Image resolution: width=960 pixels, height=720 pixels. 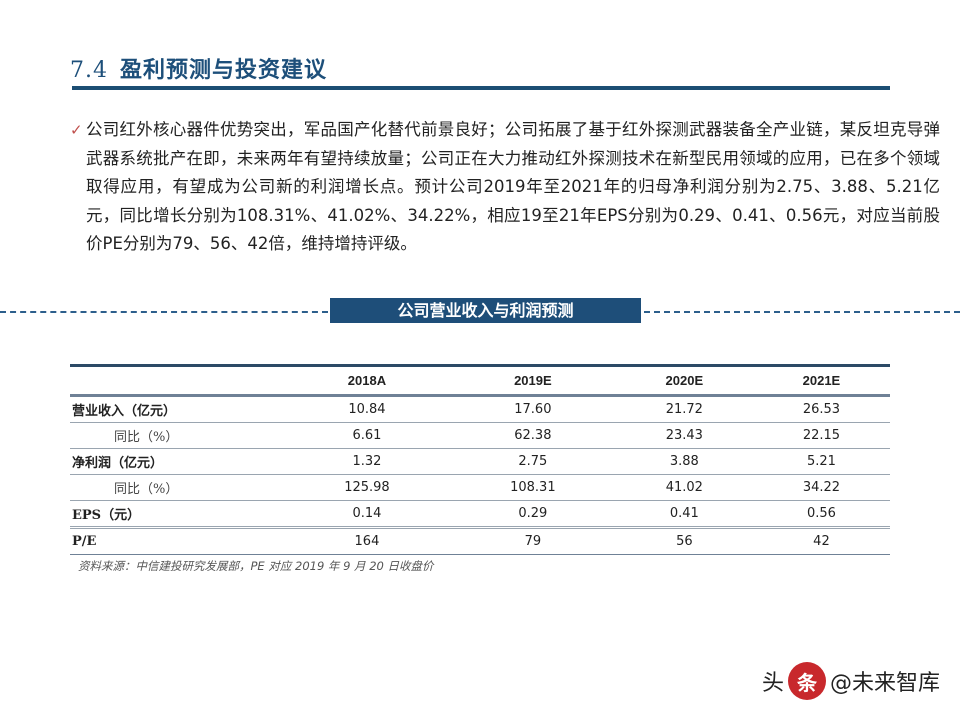 I want to click on cell: 5.21, so click(x=821, y=461).